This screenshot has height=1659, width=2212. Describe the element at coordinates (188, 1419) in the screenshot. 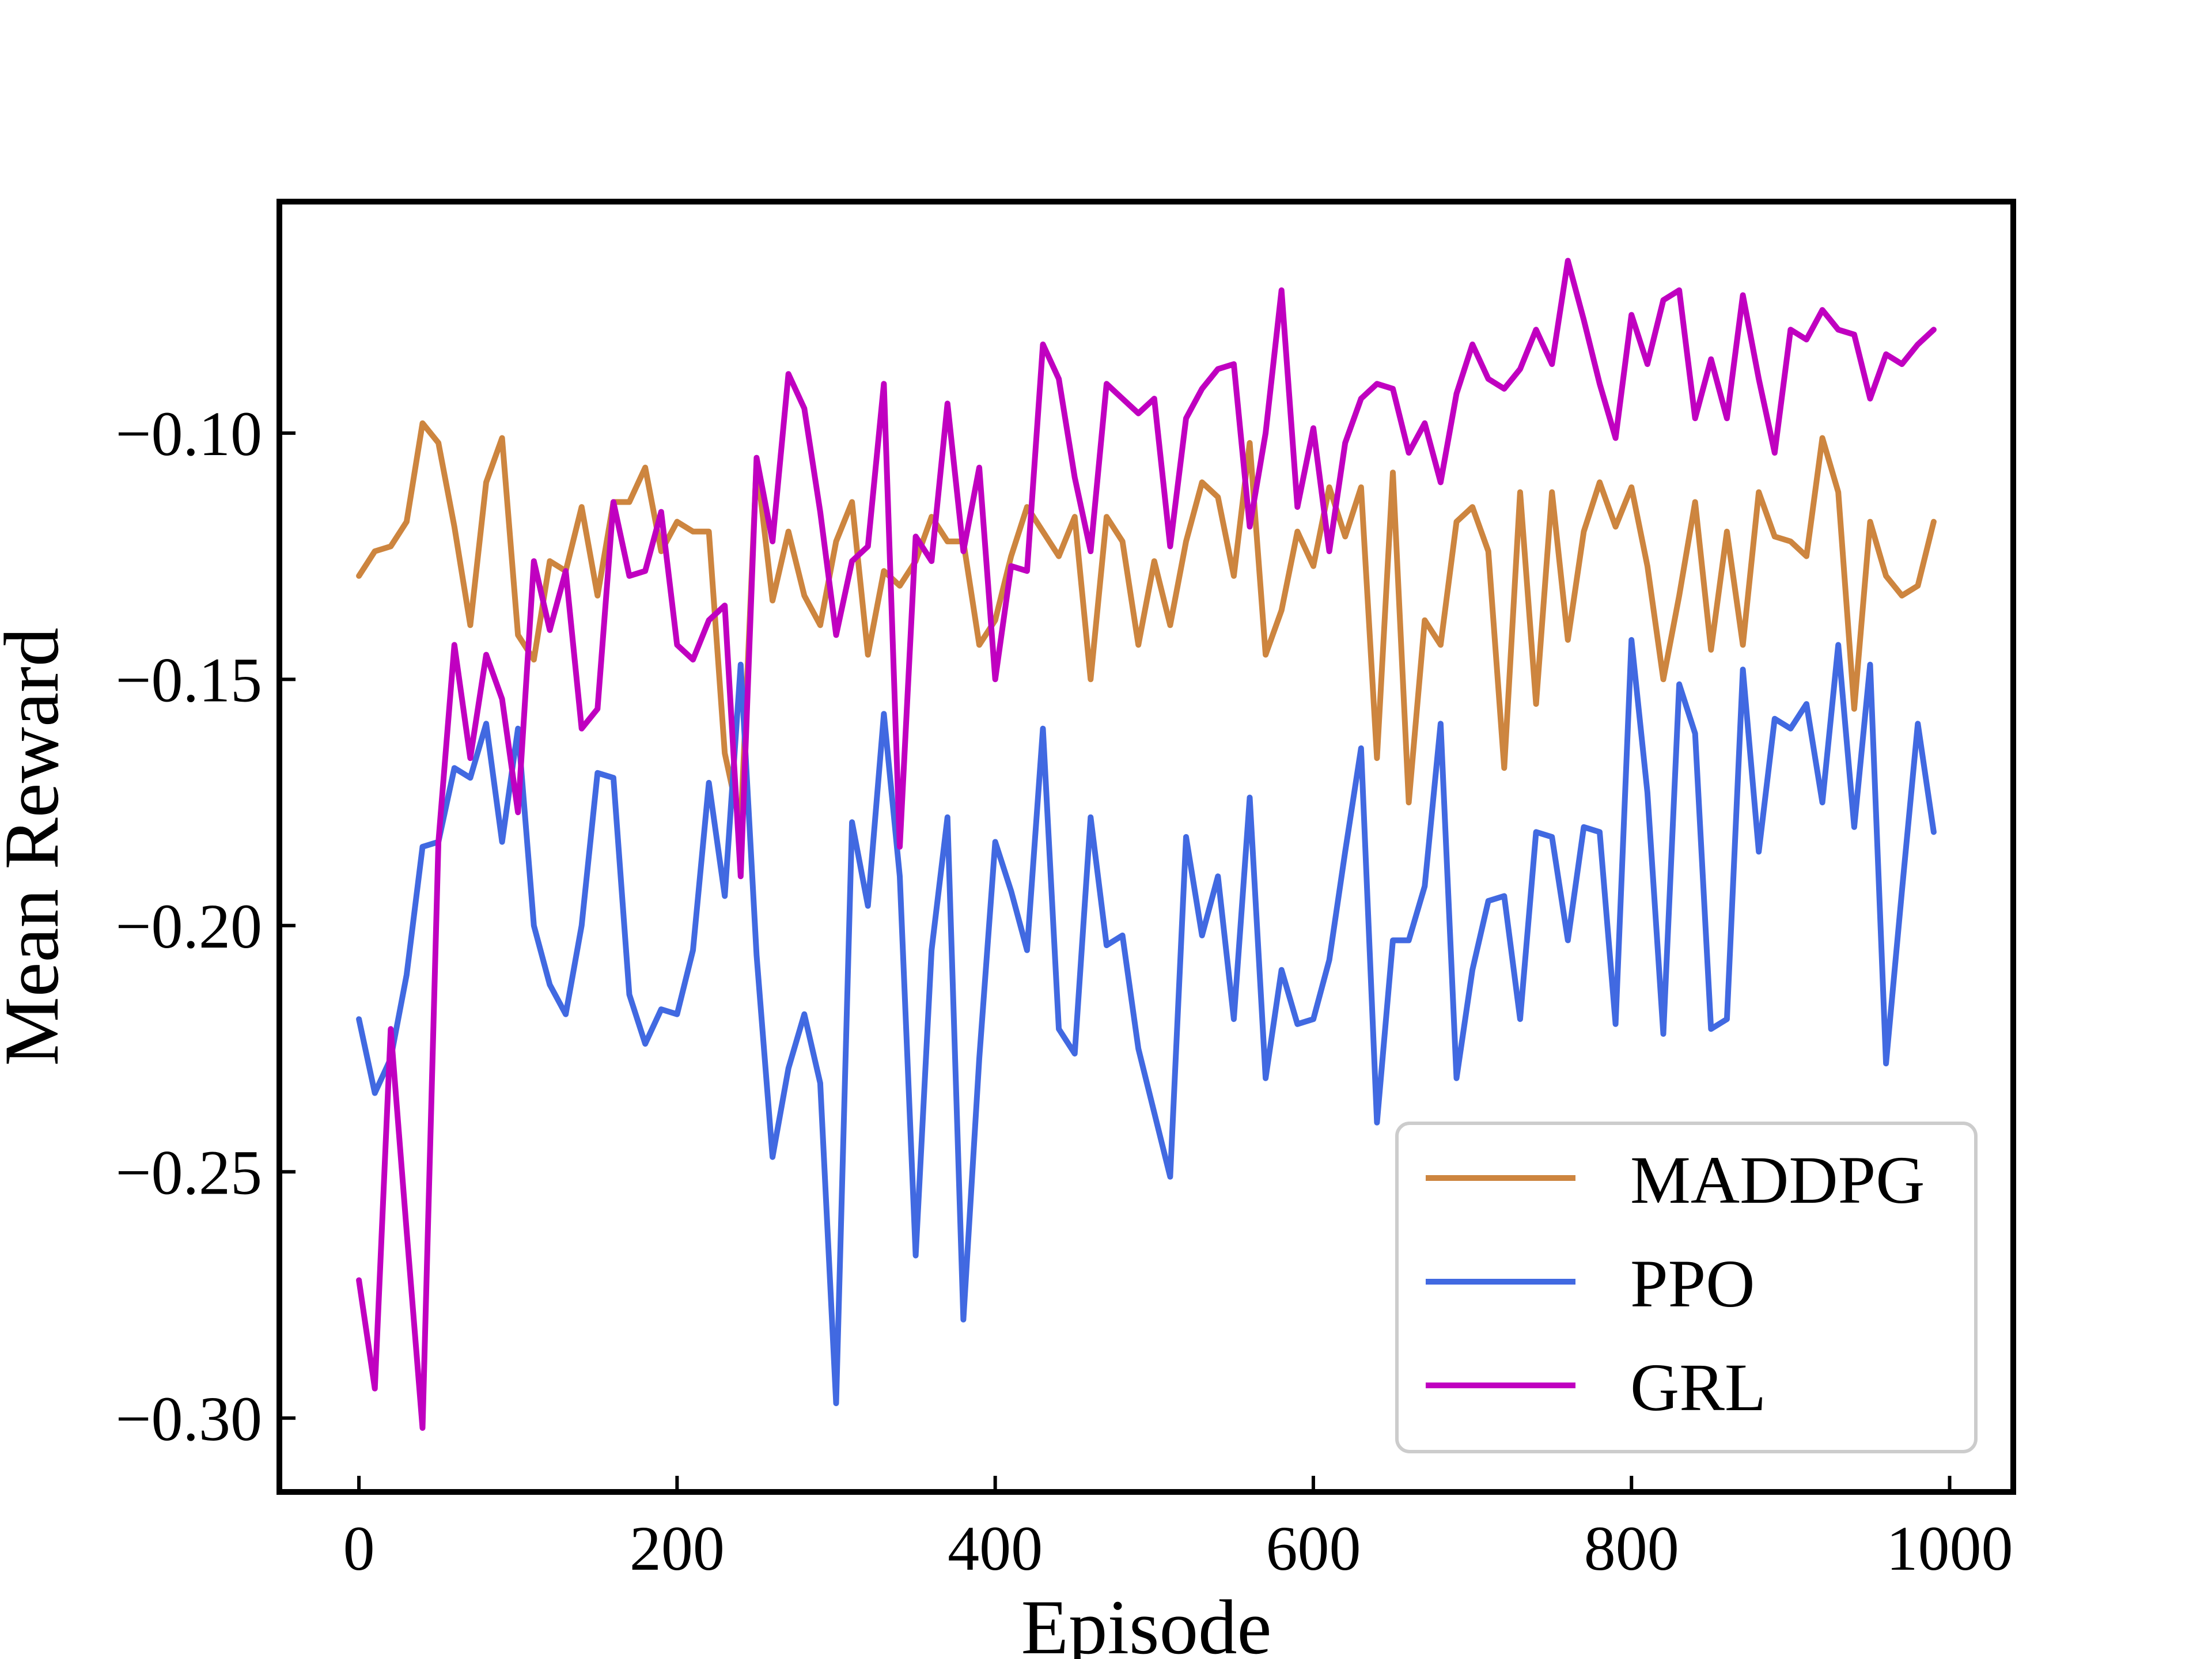

I see `y-tick-label: −0.30` at that location.